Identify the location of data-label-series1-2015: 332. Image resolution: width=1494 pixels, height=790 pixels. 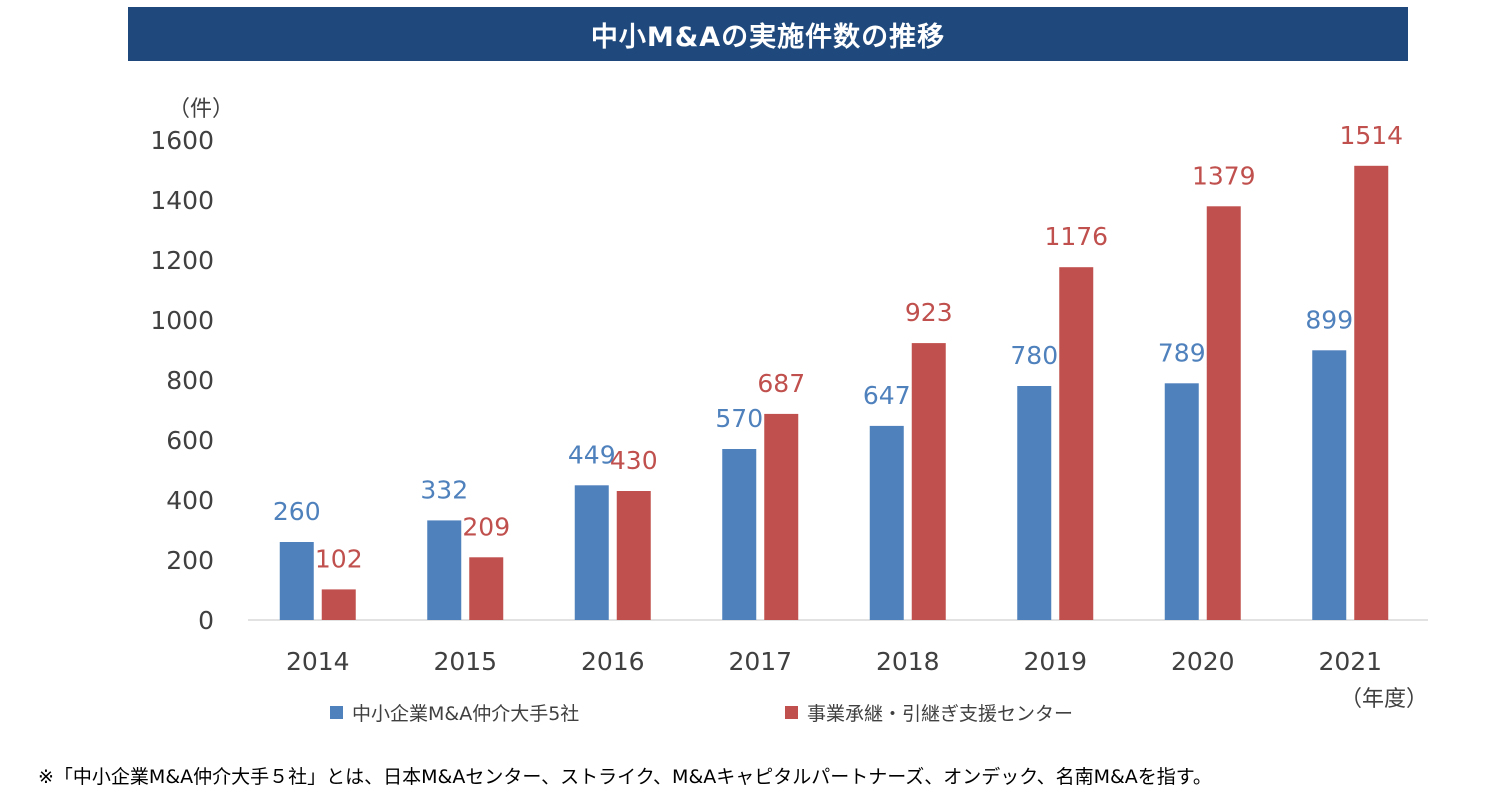
(444, 489).